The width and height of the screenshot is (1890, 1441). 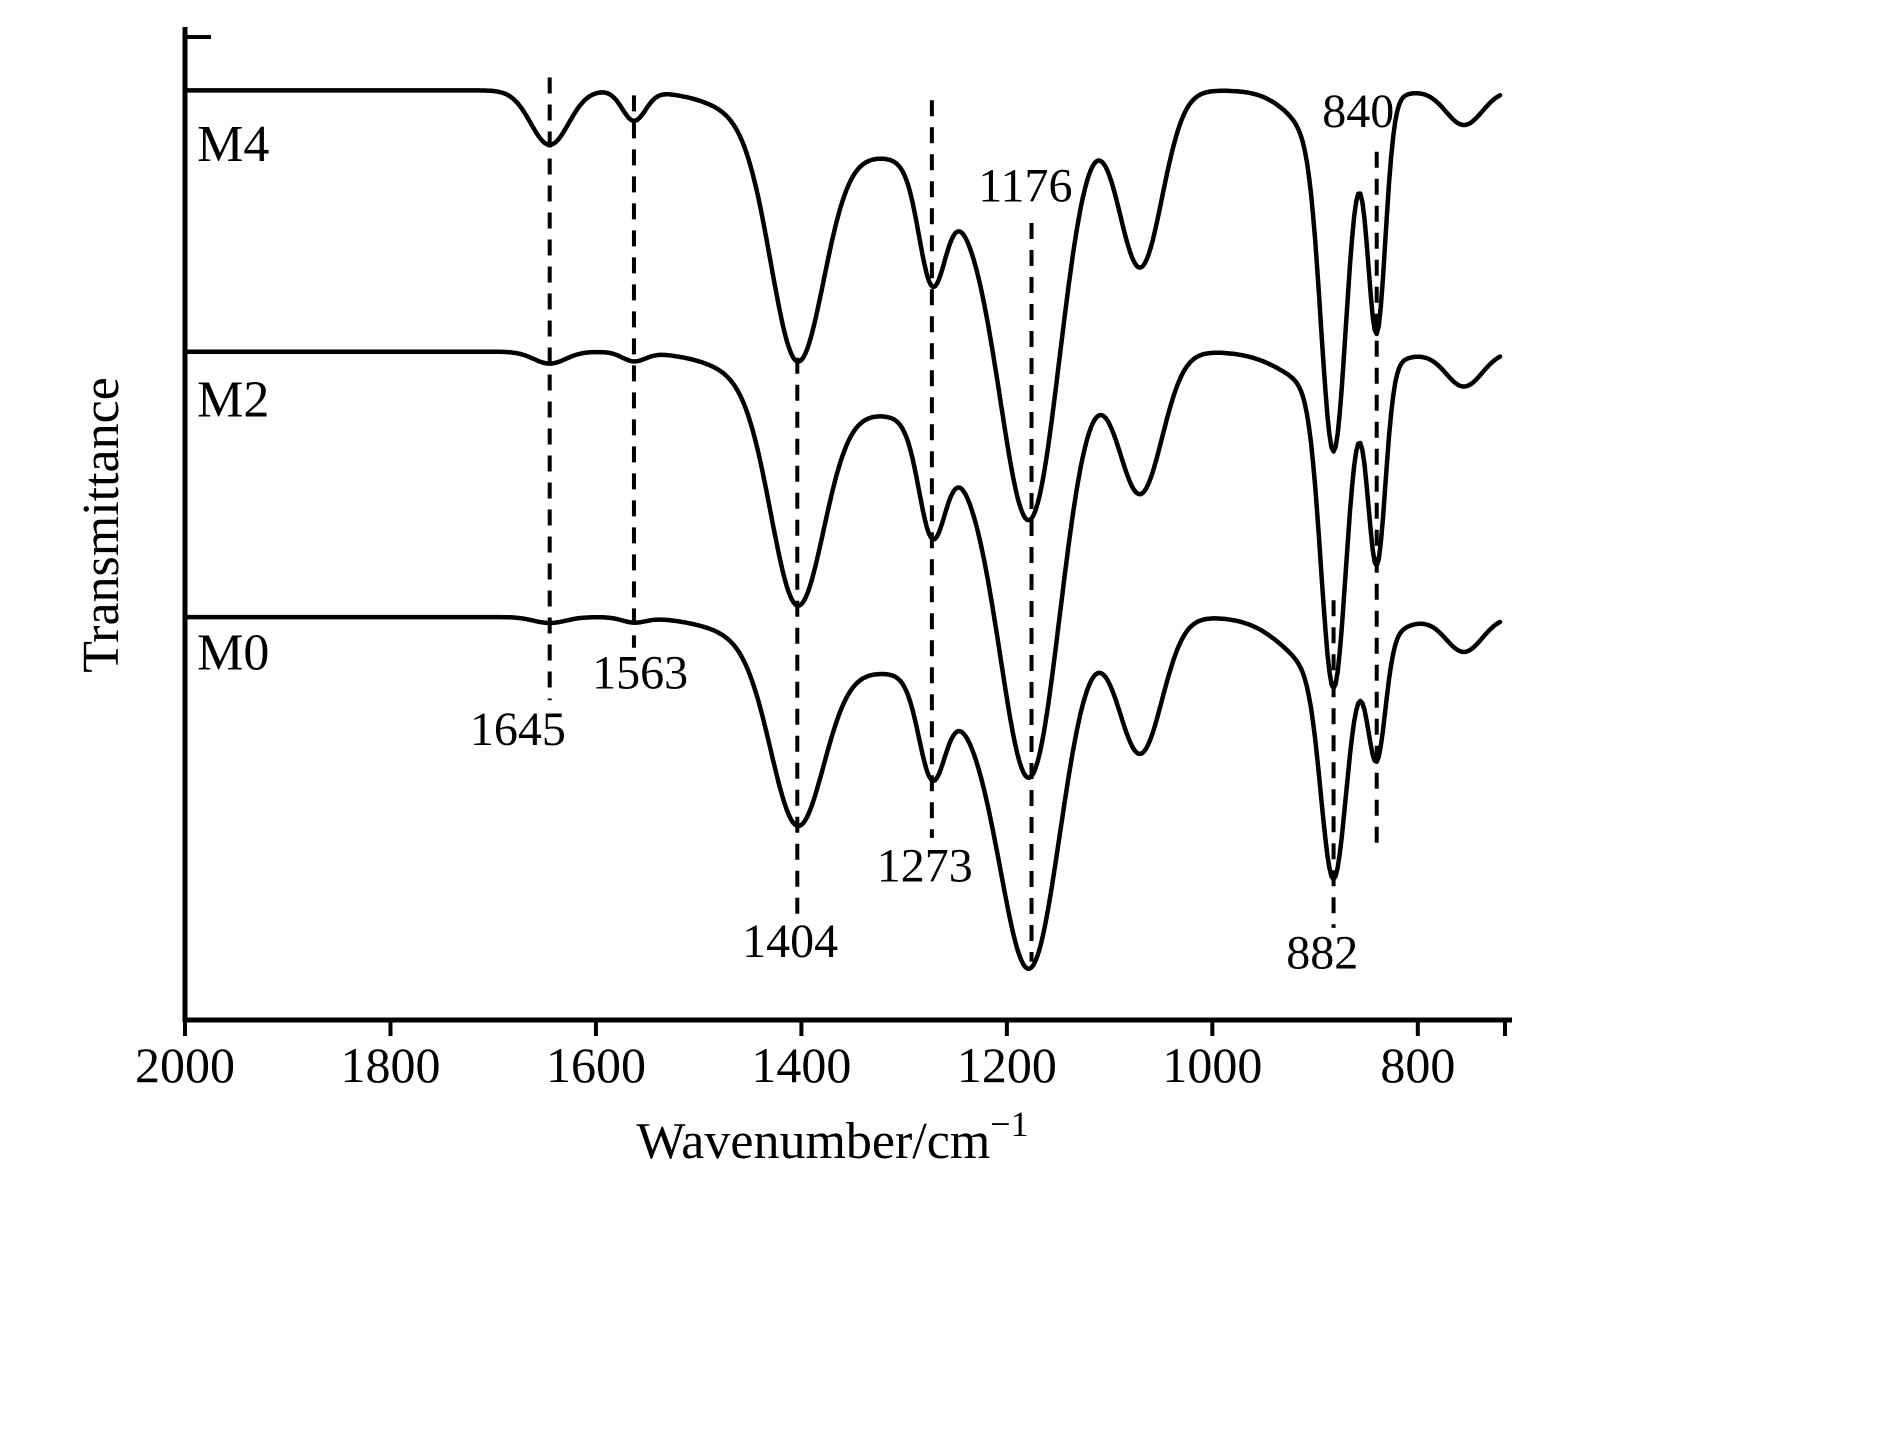 What do you see at coordinates (233, 399) in the screenshot?
I see `series-label-M2: M2` at bounding box center [233, 399].